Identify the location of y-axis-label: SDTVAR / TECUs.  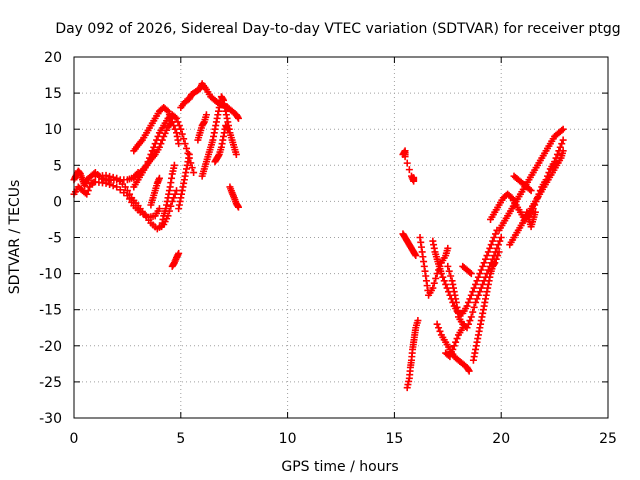
(15, 237).